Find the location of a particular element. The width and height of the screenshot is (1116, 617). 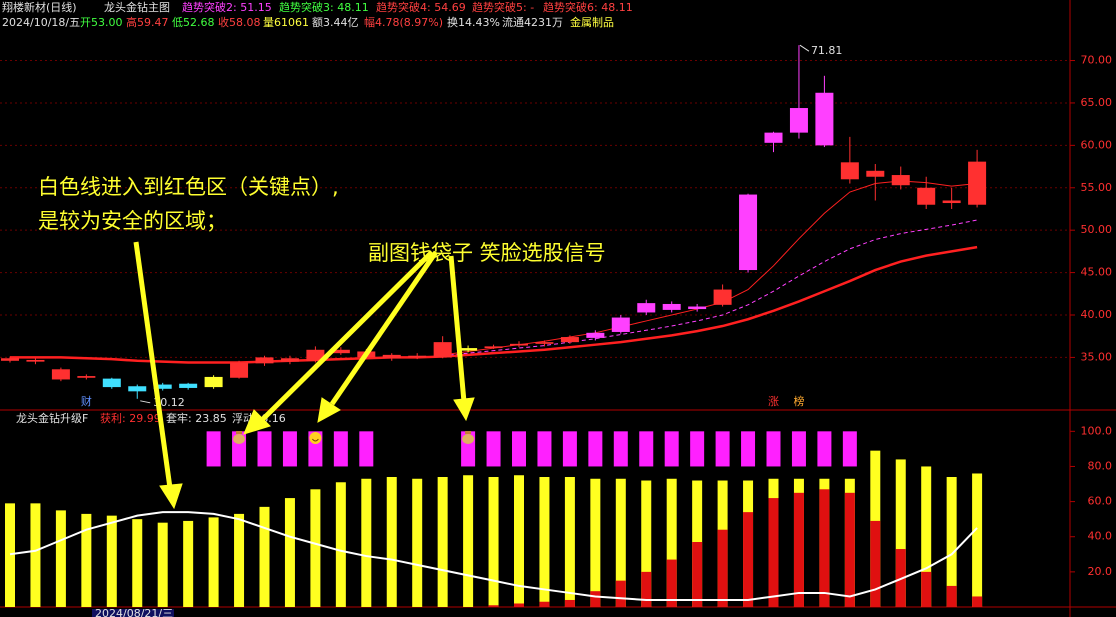

quote-field: 量61061 is located at coordinates (286, 22).